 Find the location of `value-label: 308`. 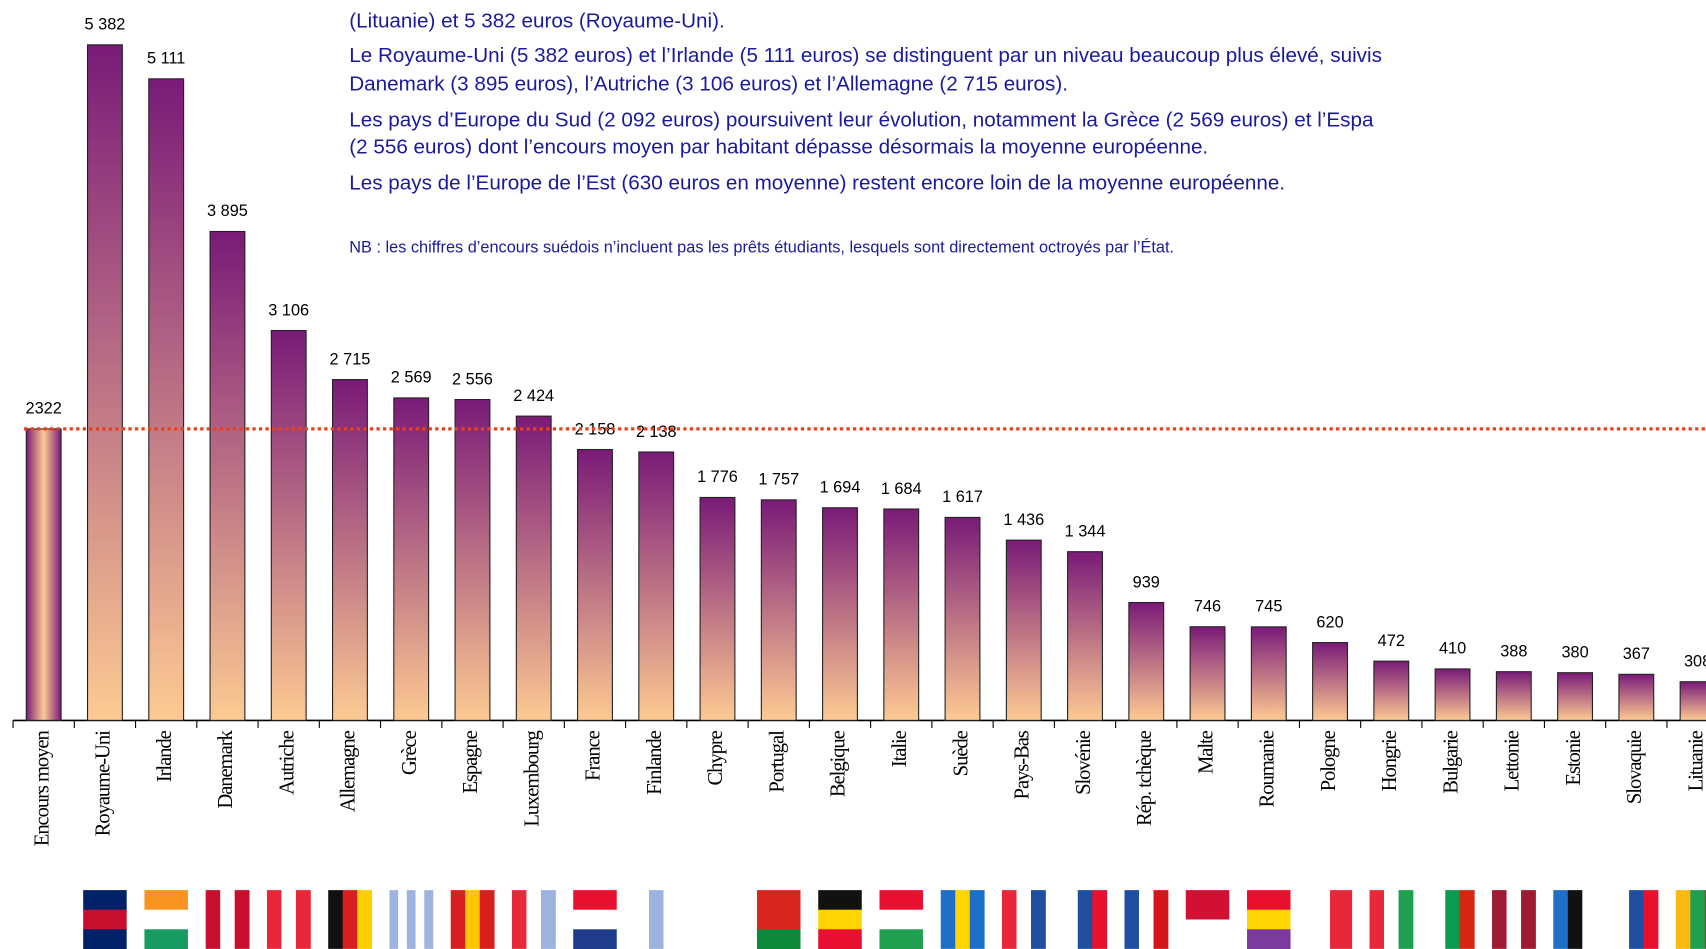

value-label: 308 is located at coordinates (1695, 661).